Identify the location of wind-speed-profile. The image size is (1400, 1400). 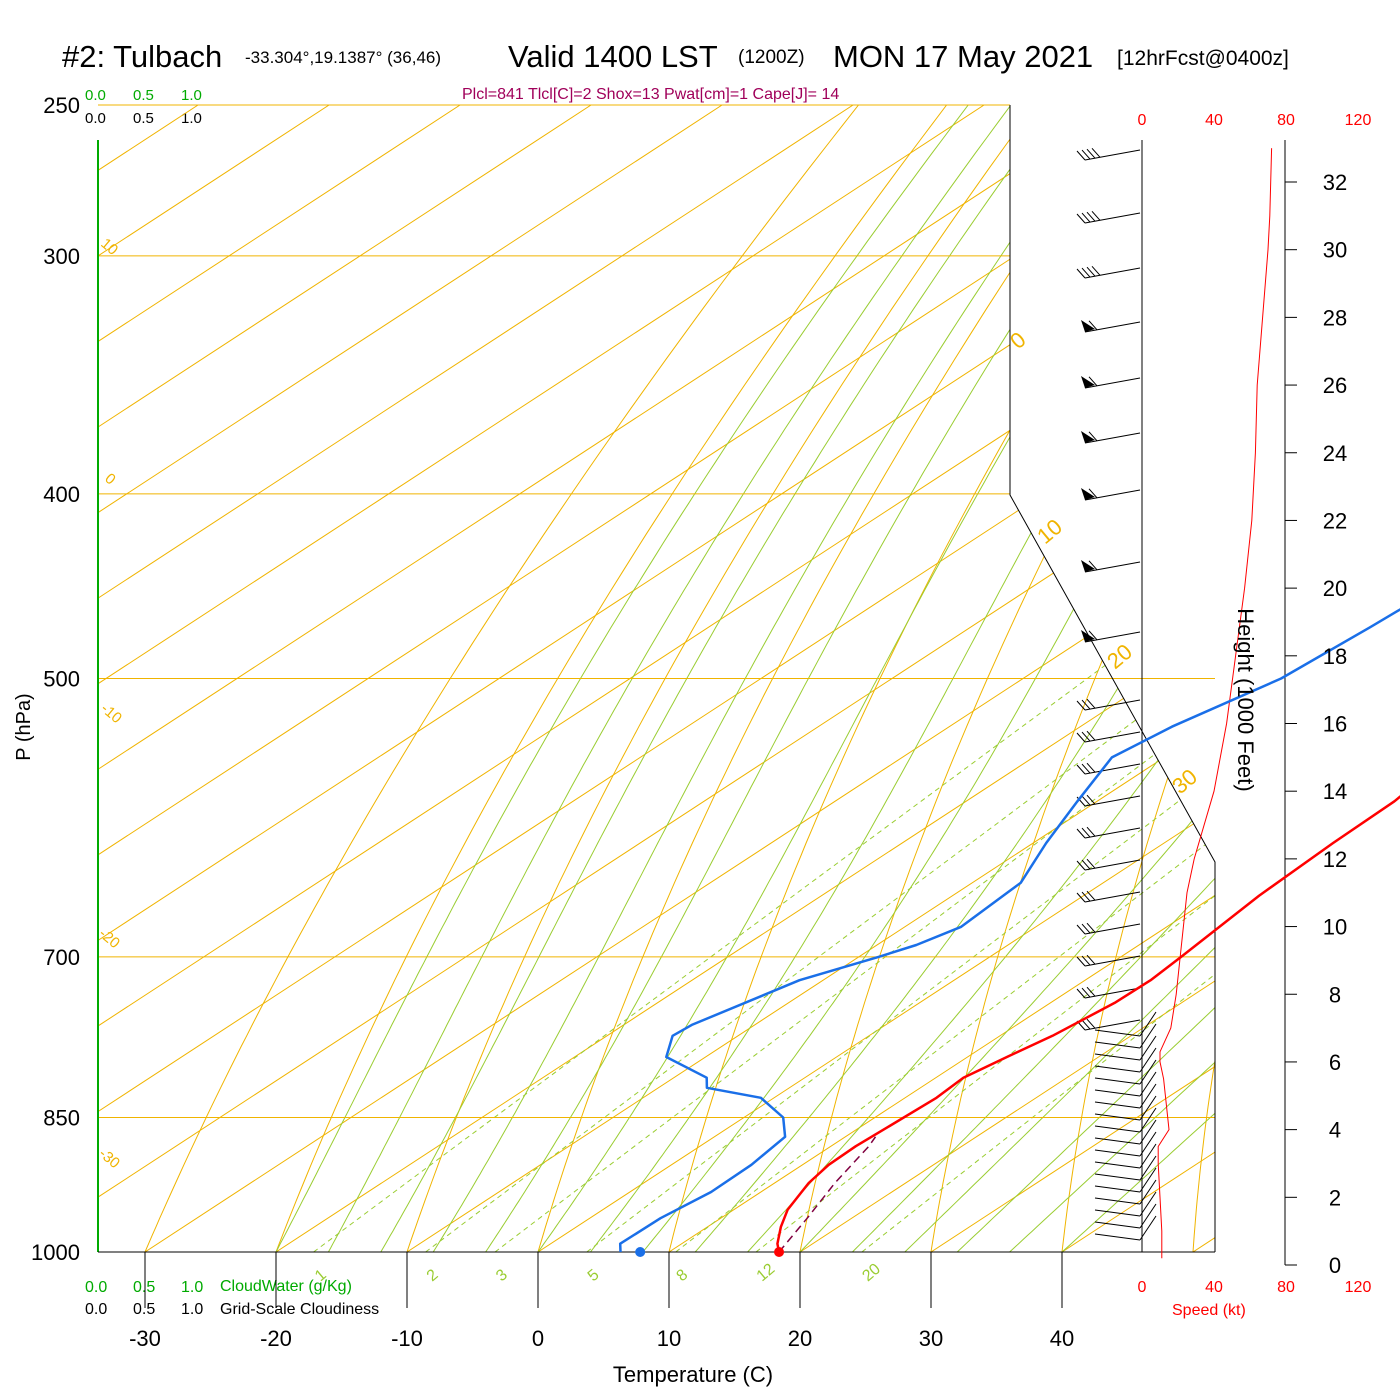
(1215, 703).